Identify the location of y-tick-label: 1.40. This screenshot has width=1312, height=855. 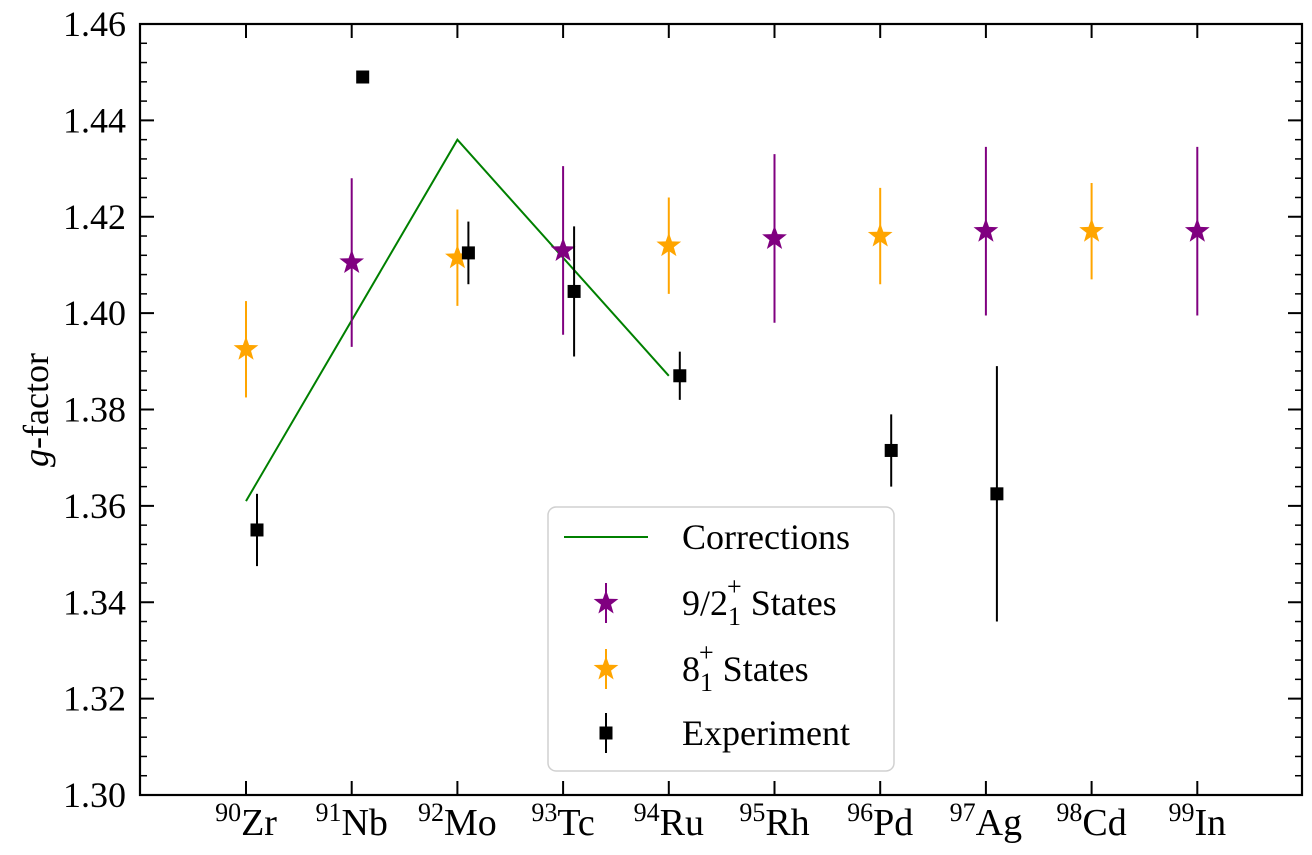
(94, 313).